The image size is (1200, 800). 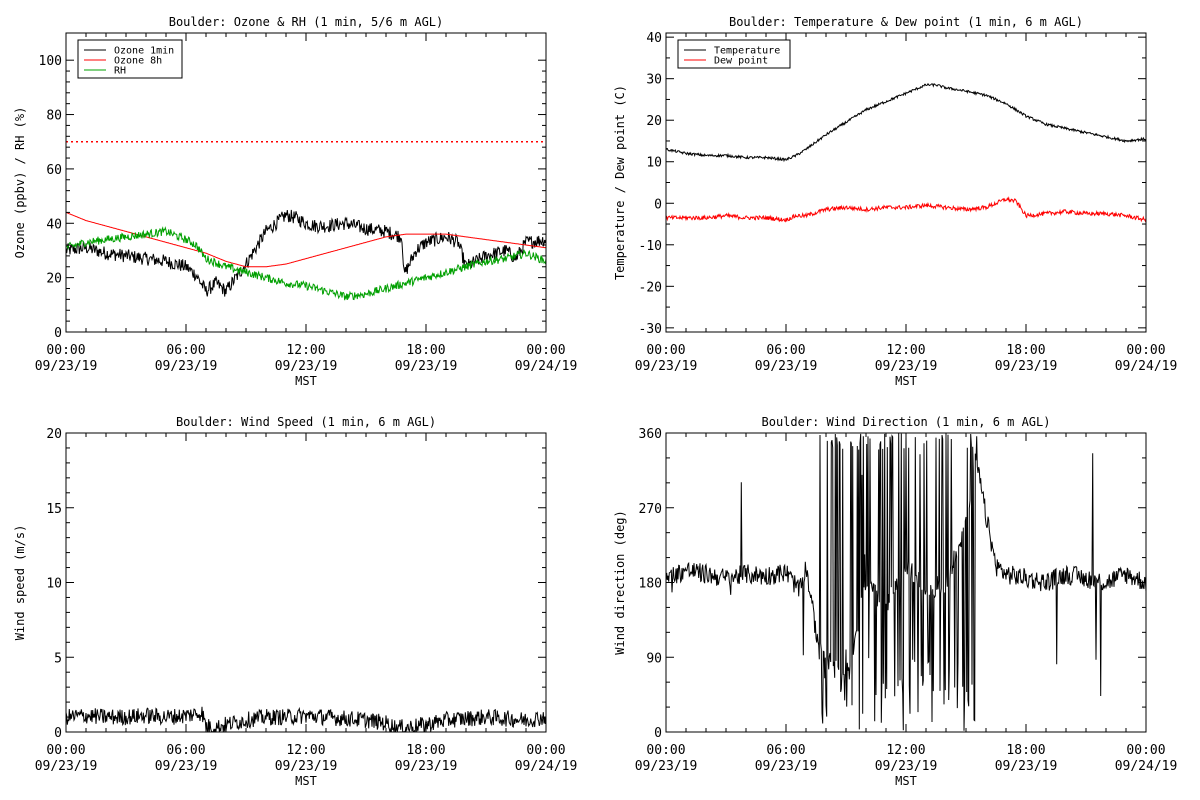 I want to click on y-axis-label: Ozone (ppbv) / RH (%), so click(x=20, y=183).